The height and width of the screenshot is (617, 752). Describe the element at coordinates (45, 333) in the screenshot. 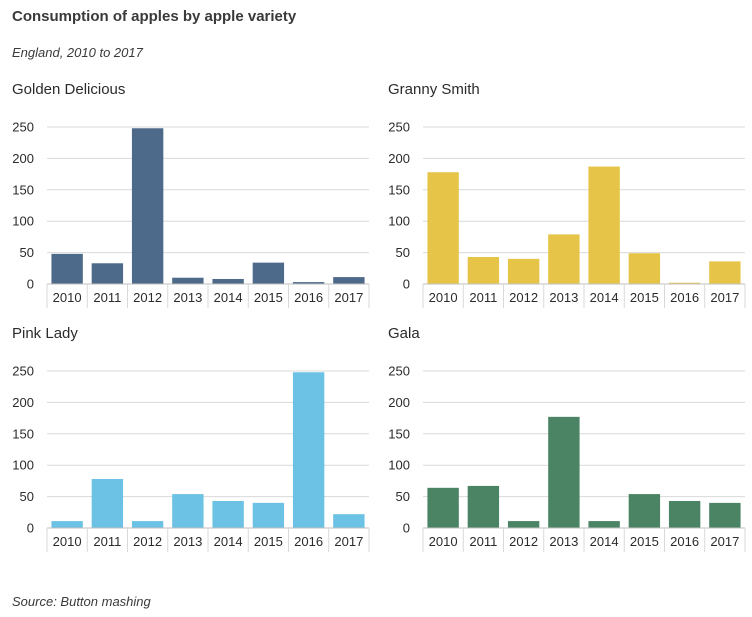

I see `panel-title-pink-lady: Pink Lady` at that location.